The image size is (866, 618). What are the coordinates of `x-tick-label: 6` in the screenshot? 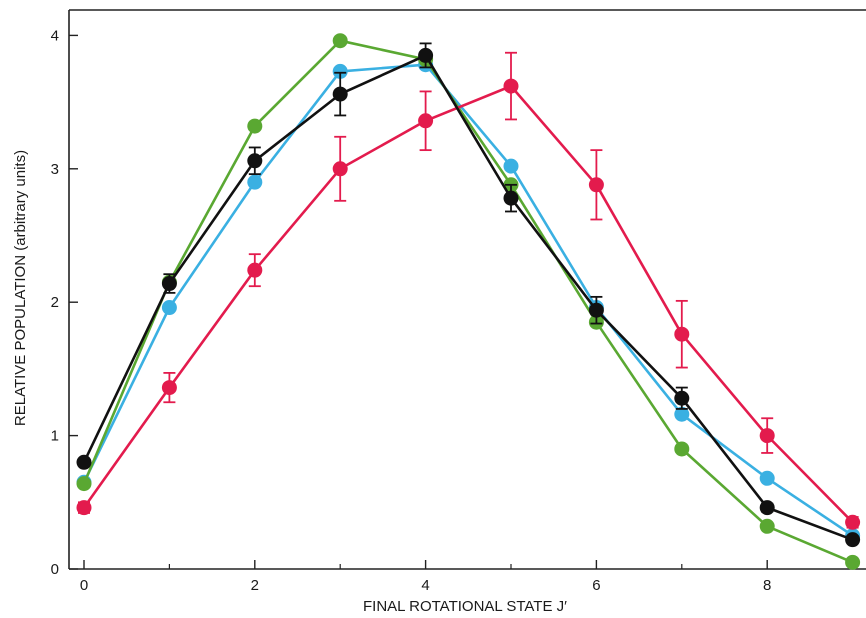 It's located at (596, 585).